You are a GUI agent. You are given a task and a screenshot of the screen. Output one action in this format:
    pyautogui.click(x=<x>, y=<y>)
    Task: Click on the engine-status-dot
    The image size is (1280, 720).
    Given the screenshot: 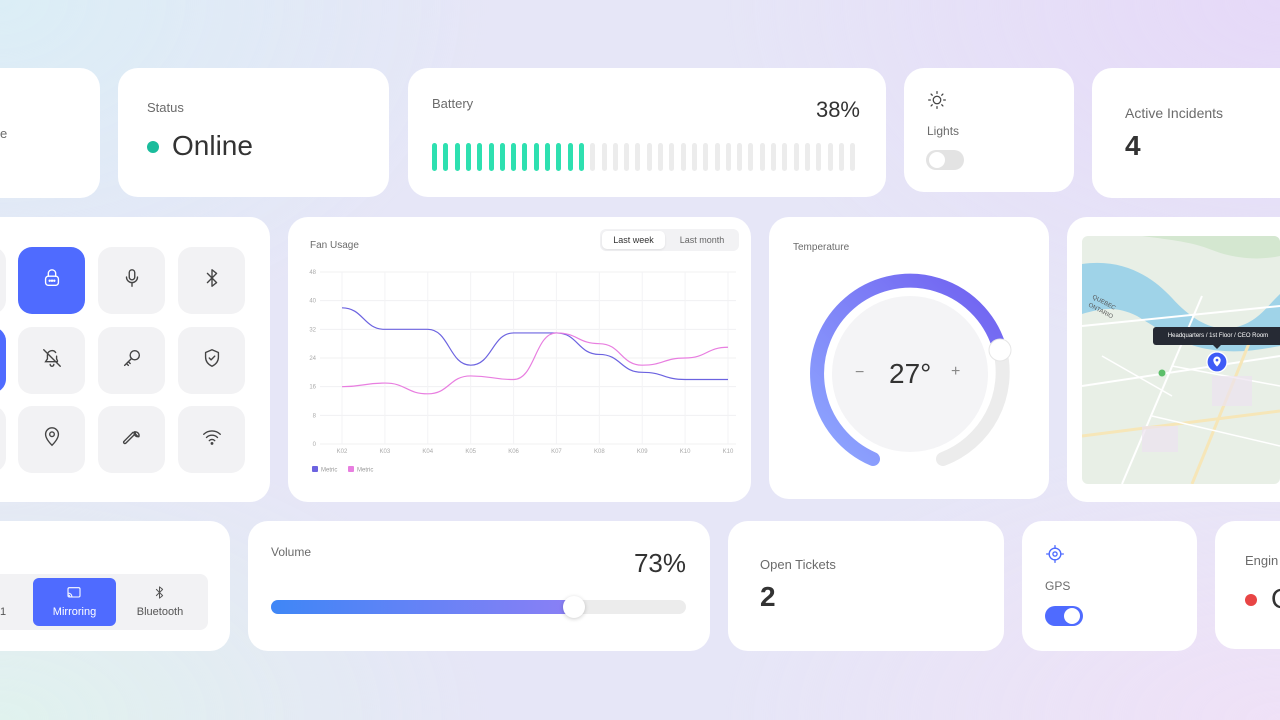 What is the action you would take?
    pyautogui.click(x=1251, y=600)
    